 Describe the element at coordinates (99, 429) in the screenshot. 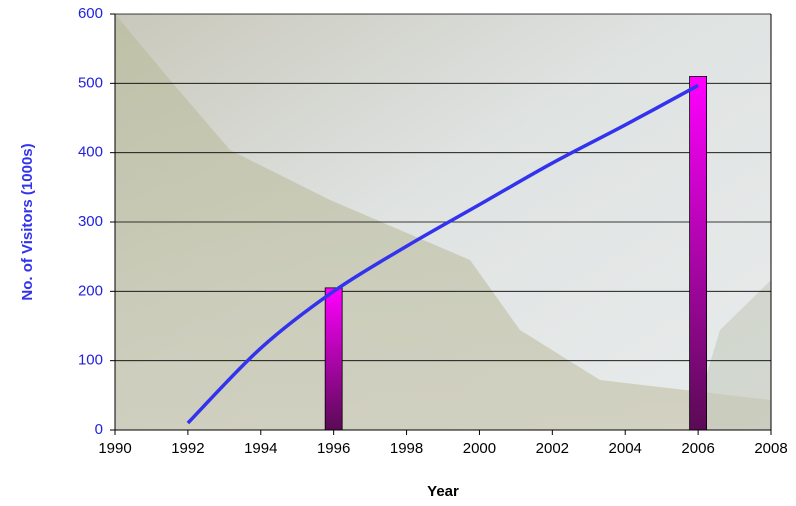

I see `y-tick-label: 0` at that location.